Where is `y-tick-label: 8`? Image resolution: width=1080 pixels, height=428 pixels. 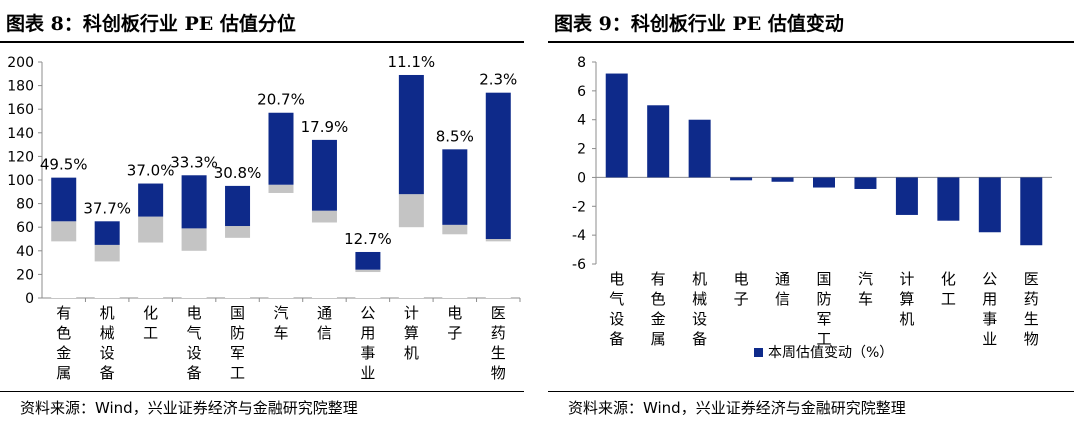 y-tick-label: 8 is located at coordinates (581, 63).